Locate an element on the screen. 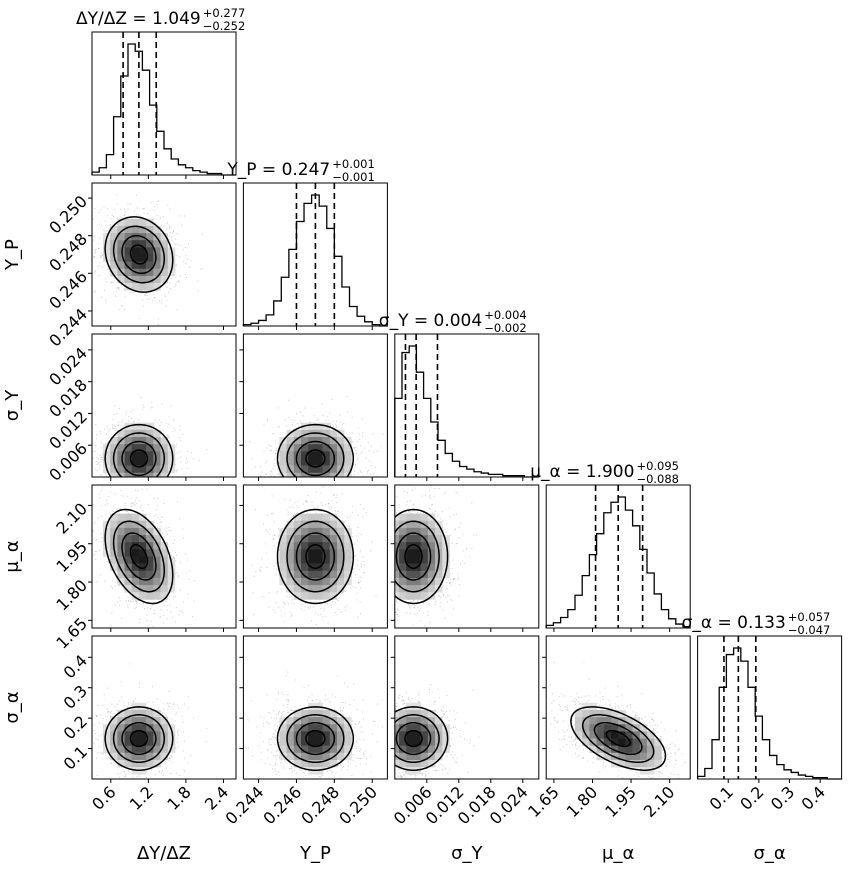 This screenshot has width=848, height=873. x-axis-label-sa: σ_α is located at coordinates (769, 853).